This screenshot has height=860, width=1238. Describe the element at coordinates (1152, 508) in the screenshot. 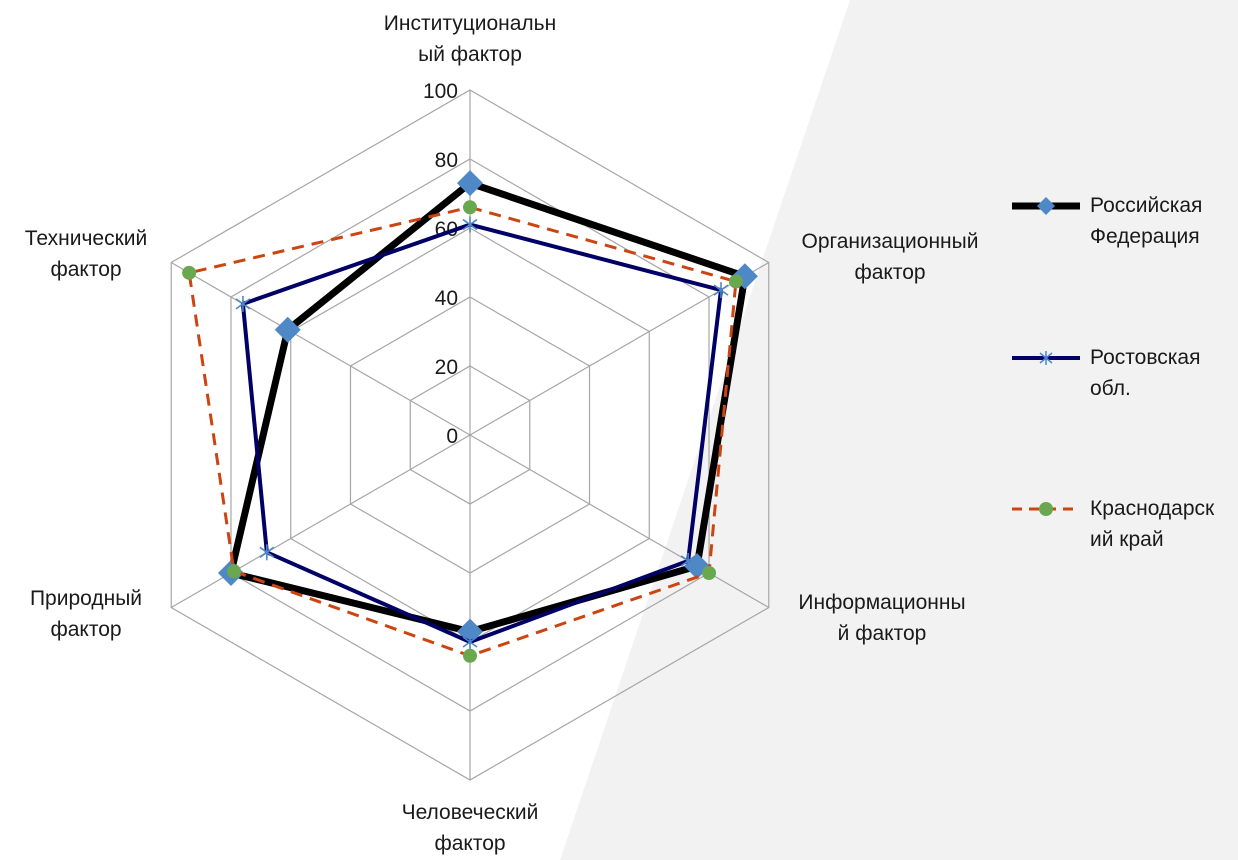

I see `legend-label-2-line1: Краснодарск` at that location.